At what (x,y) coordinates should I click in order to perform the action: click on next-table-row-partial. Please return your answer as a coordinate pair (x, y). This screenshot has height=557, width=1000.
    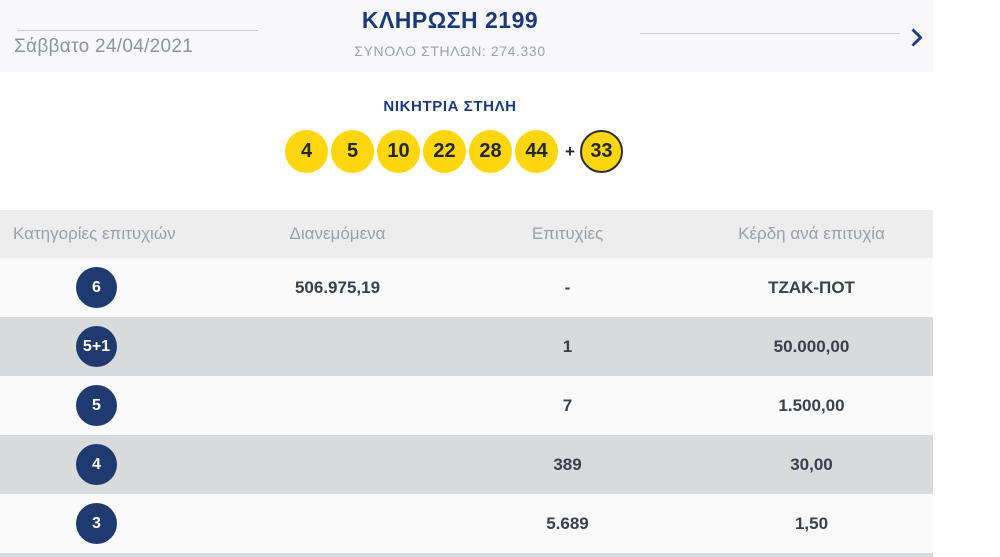
    Looking at the image, I should click on (466, 555).